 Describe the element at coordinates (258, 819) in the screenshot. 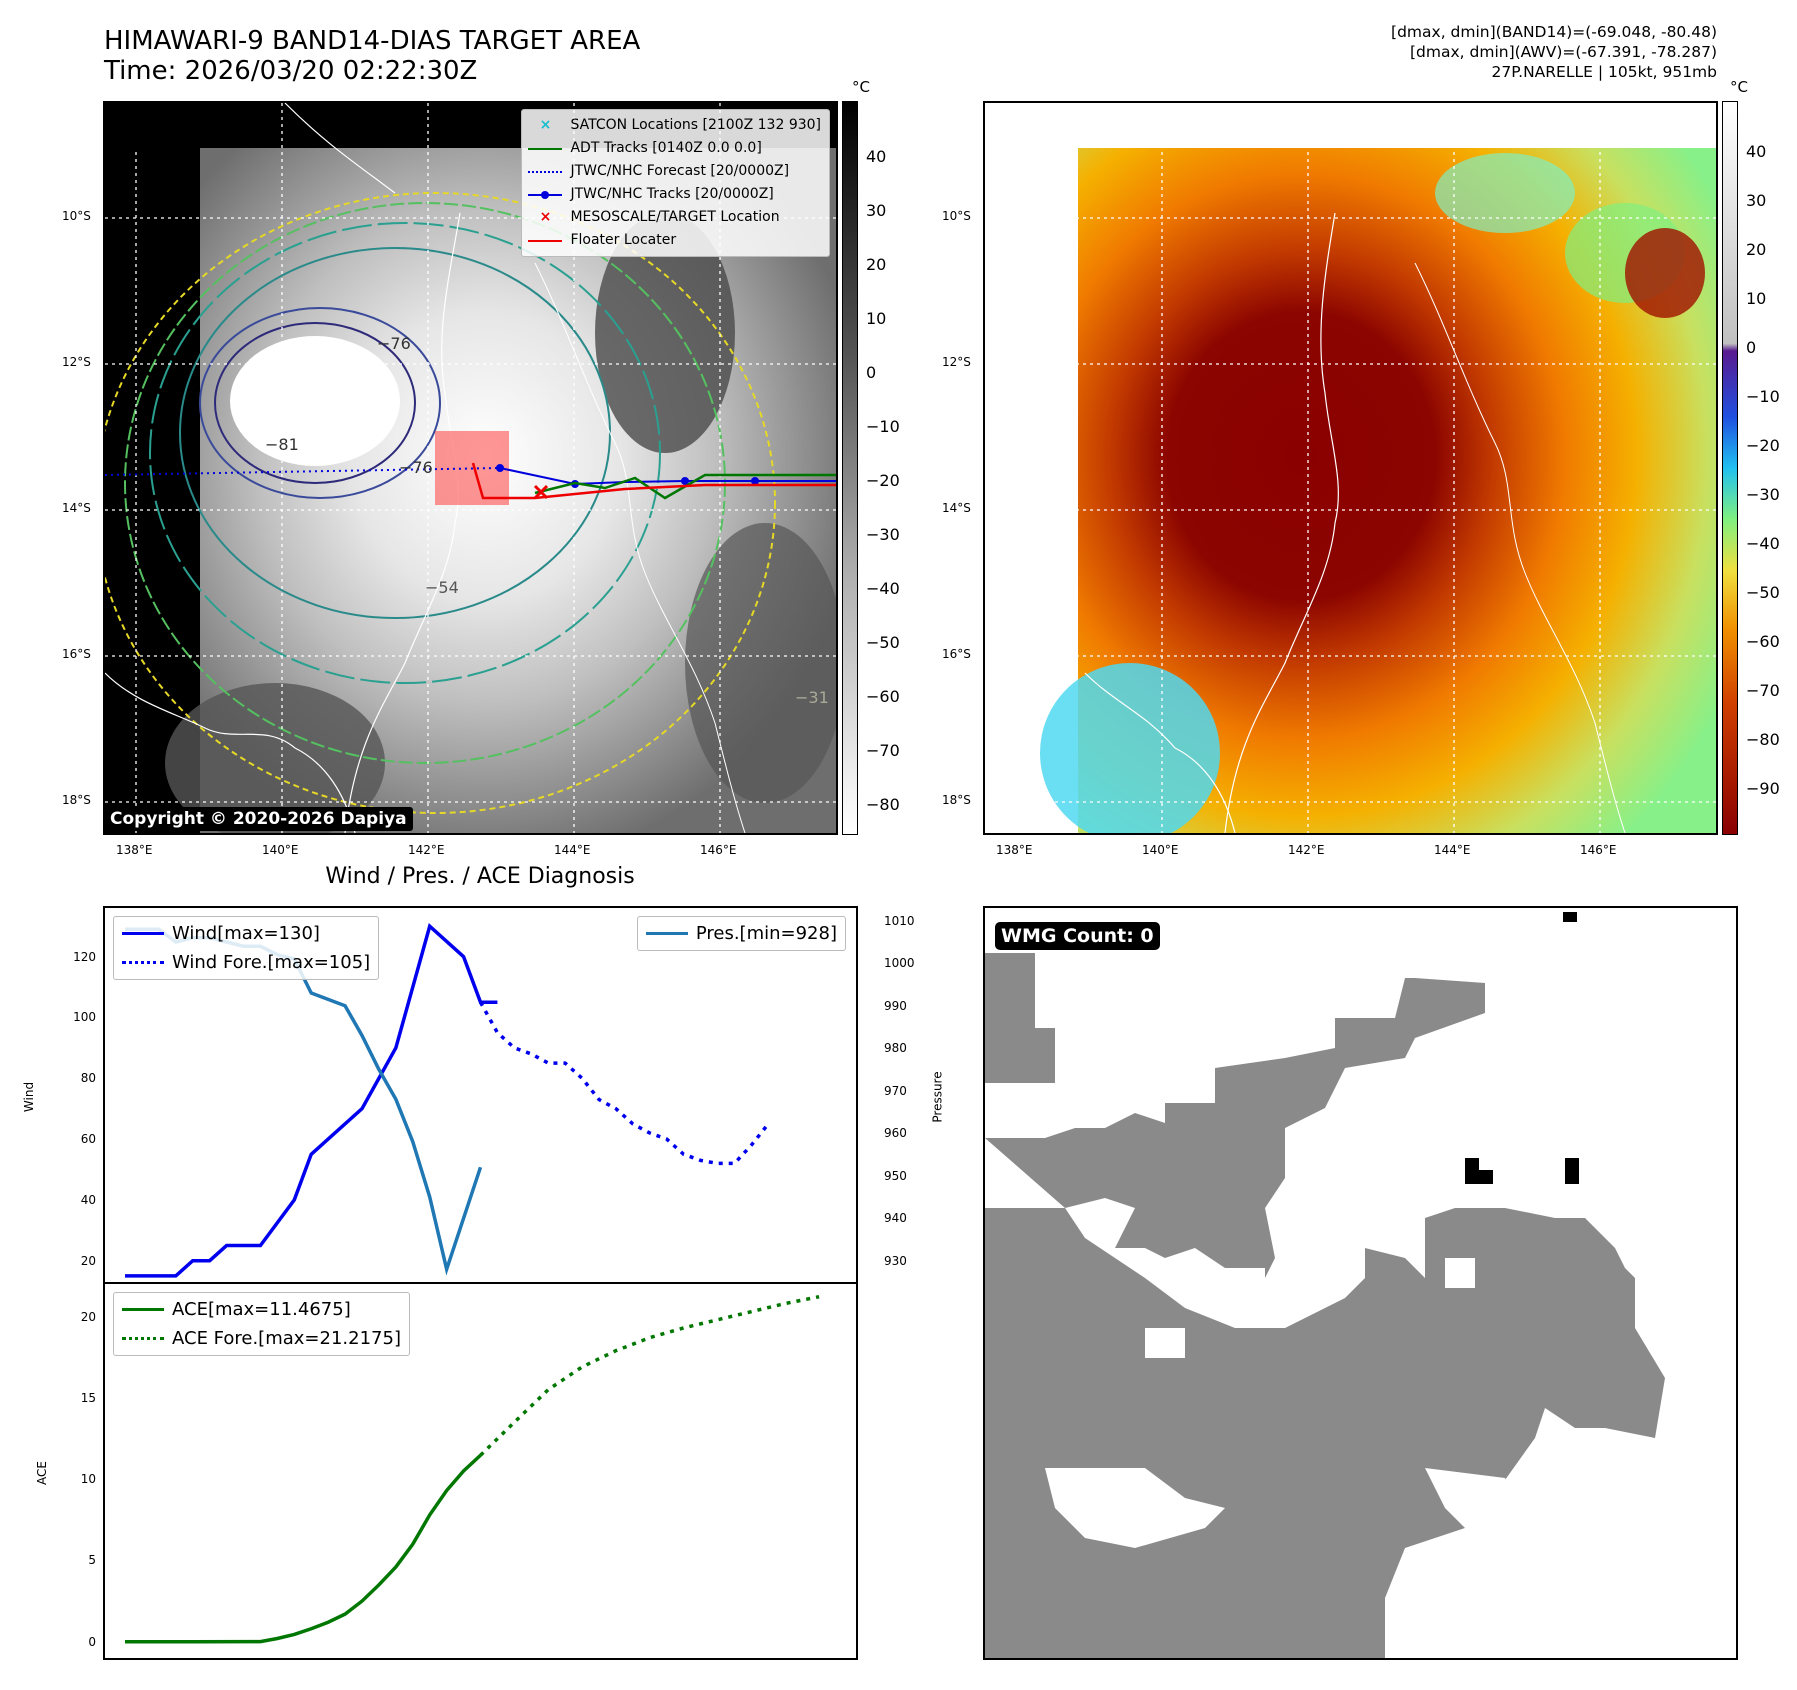

I see `copyright-label: Copyright © 2020-2026 Dapiya` at that location.